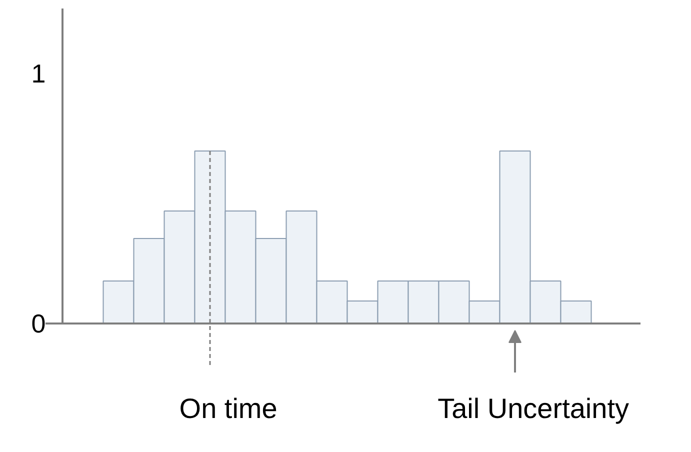 The width and height of the screenshot is (691, 452). I want to click on text: On time, so click(228, 408).